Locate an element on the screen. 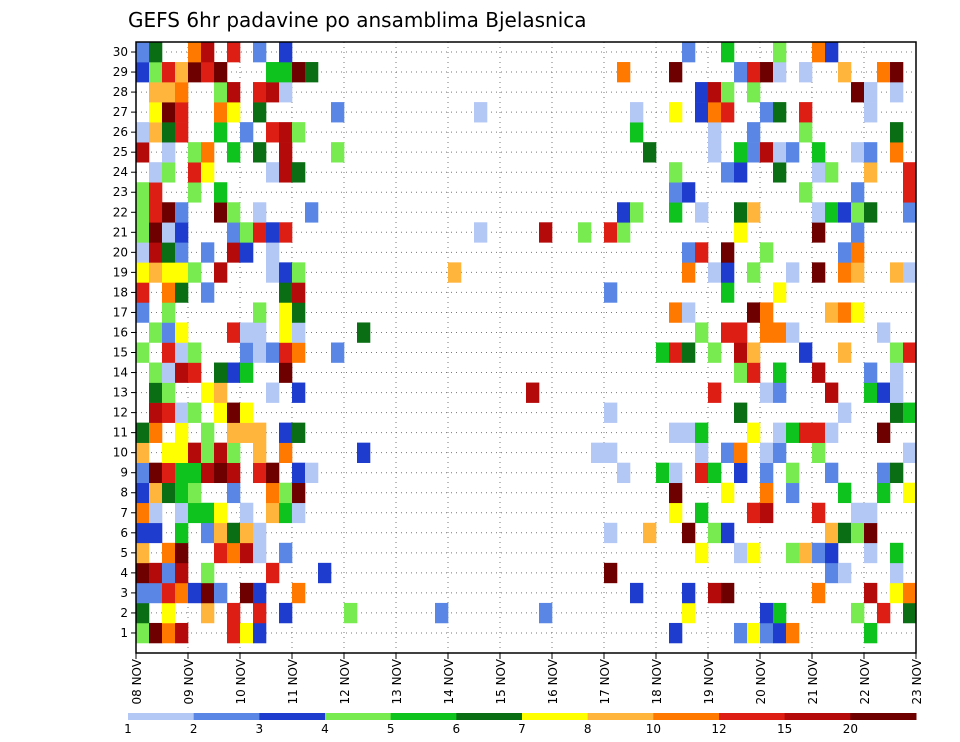 The image size is (960, 742). x-tick-label: 17 NOV is located at coordinates (605, 681).